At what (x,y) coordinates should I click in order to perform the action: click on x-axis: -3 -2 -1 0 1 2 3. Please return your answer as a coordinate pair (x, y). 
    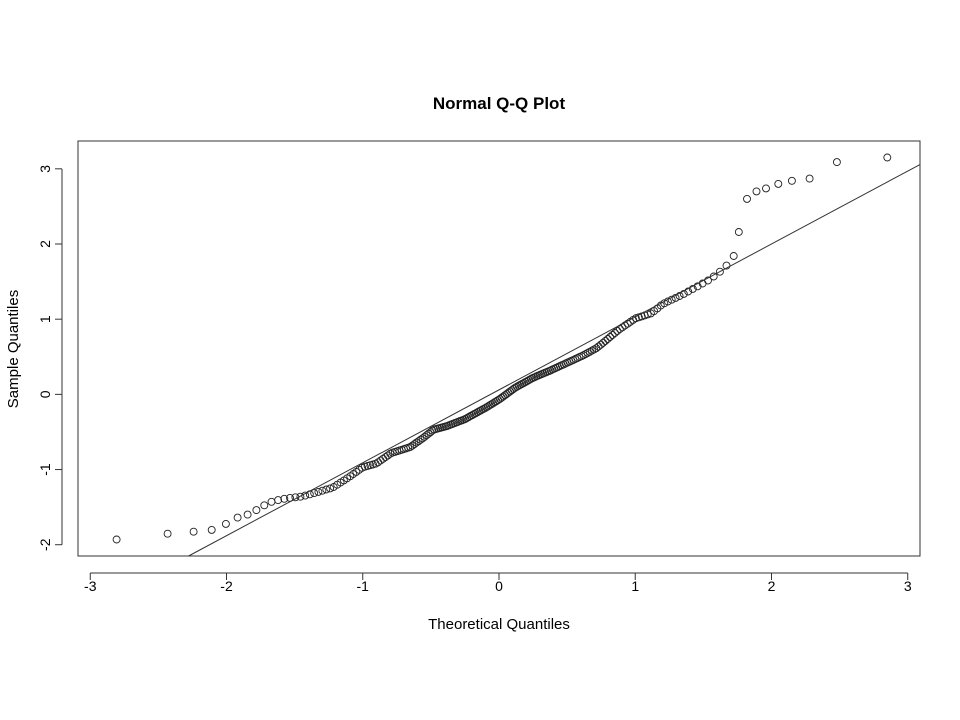
    Looking at the image, I should click on (498, 583).